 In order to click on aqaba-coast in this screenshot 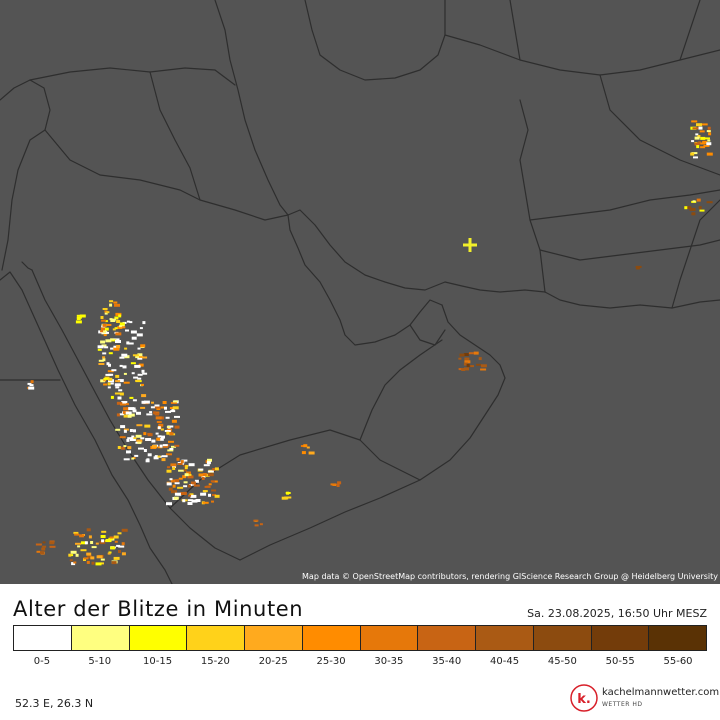, I will do `click(27, 266)`.